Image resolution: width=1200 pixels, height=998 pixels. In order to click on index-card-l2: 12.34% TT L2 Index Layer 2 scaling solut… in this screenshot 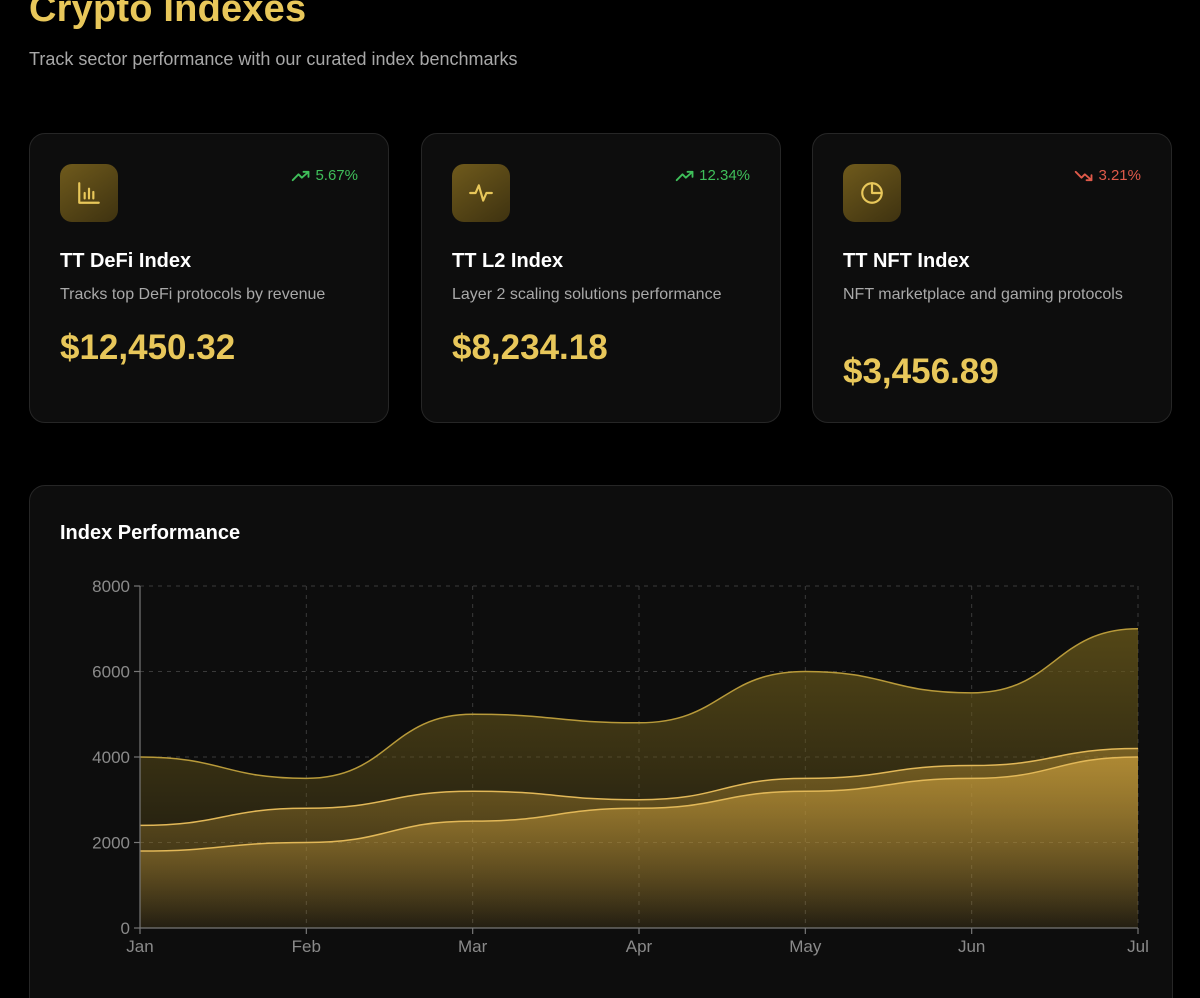, I will do `click(601, 278)`.